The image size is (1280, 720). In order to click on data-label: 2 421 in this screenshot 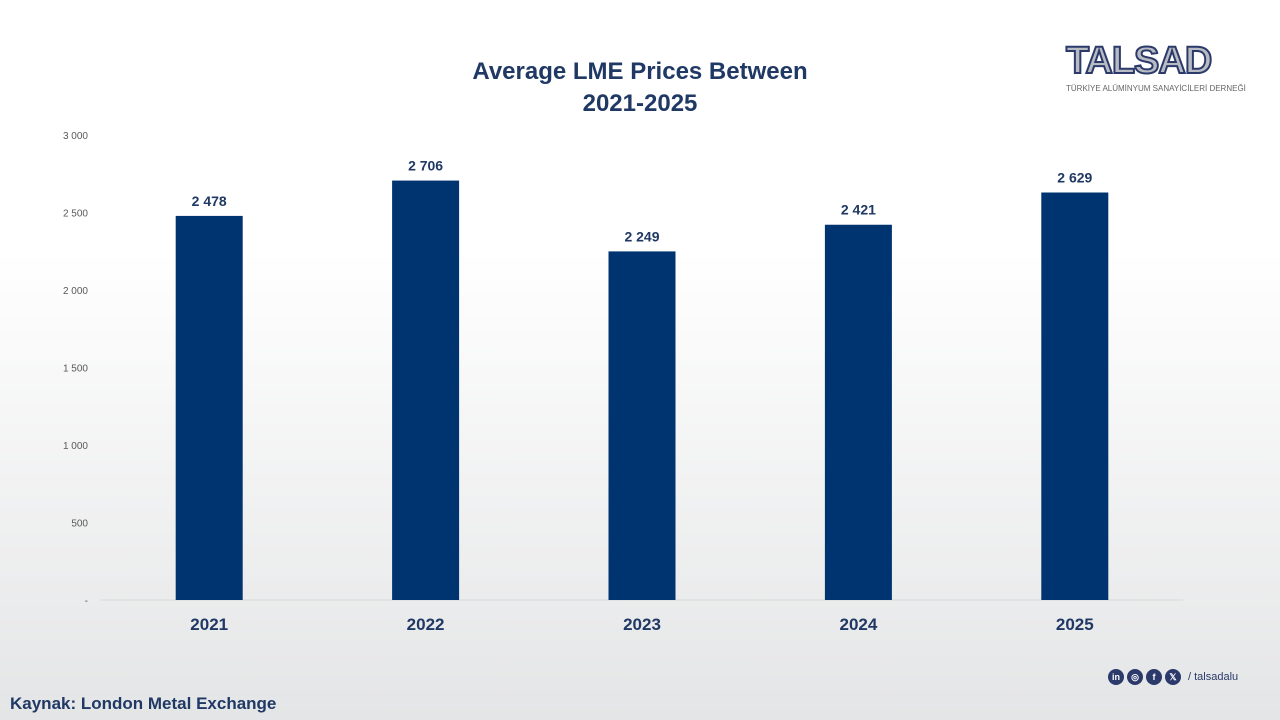, I will do `click(858, 210)`.